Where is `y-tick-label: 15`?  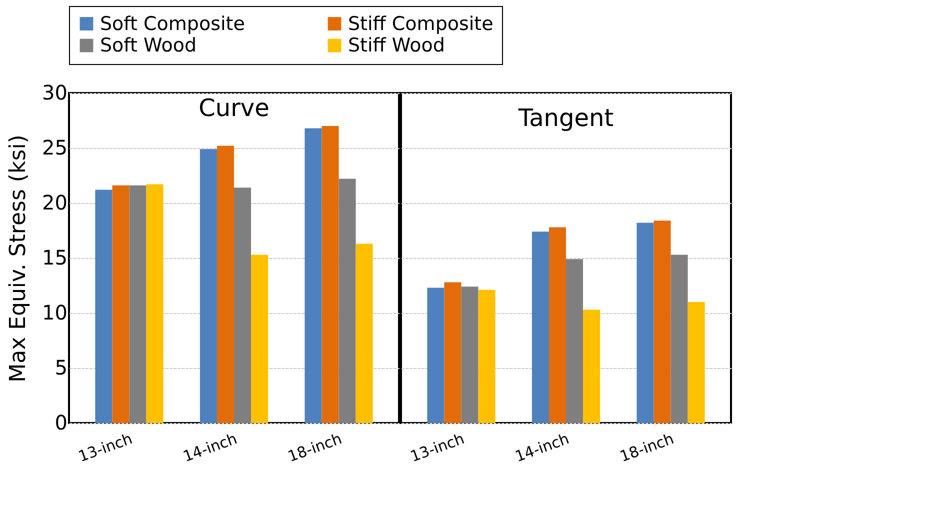
y-tick-label: 15 is located at coordinates (55, 258).